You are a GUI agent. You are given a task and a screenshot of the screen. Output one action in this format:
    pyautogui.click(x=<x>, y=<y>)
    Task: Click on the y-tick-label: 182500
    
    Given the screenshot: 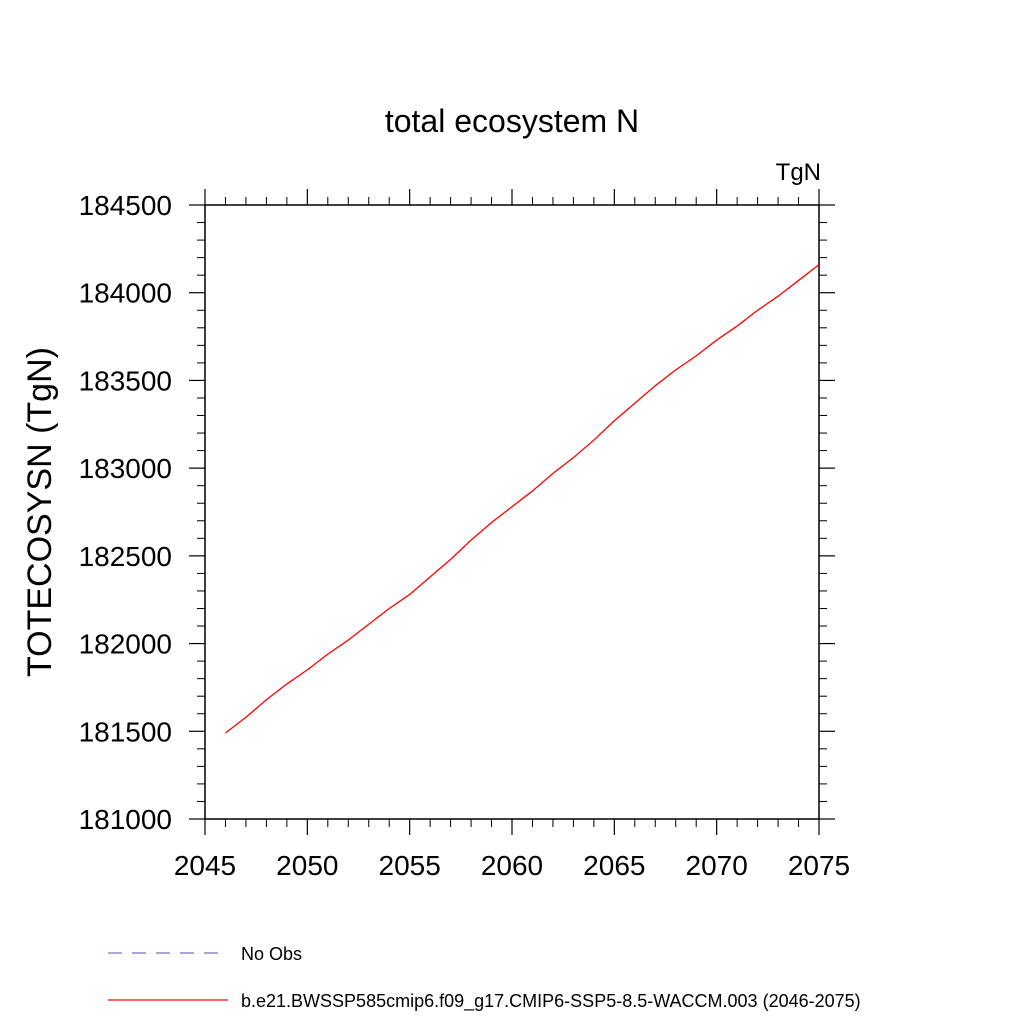 What is the action you would take?
    pyautogui.click(x=125, y=556)
    